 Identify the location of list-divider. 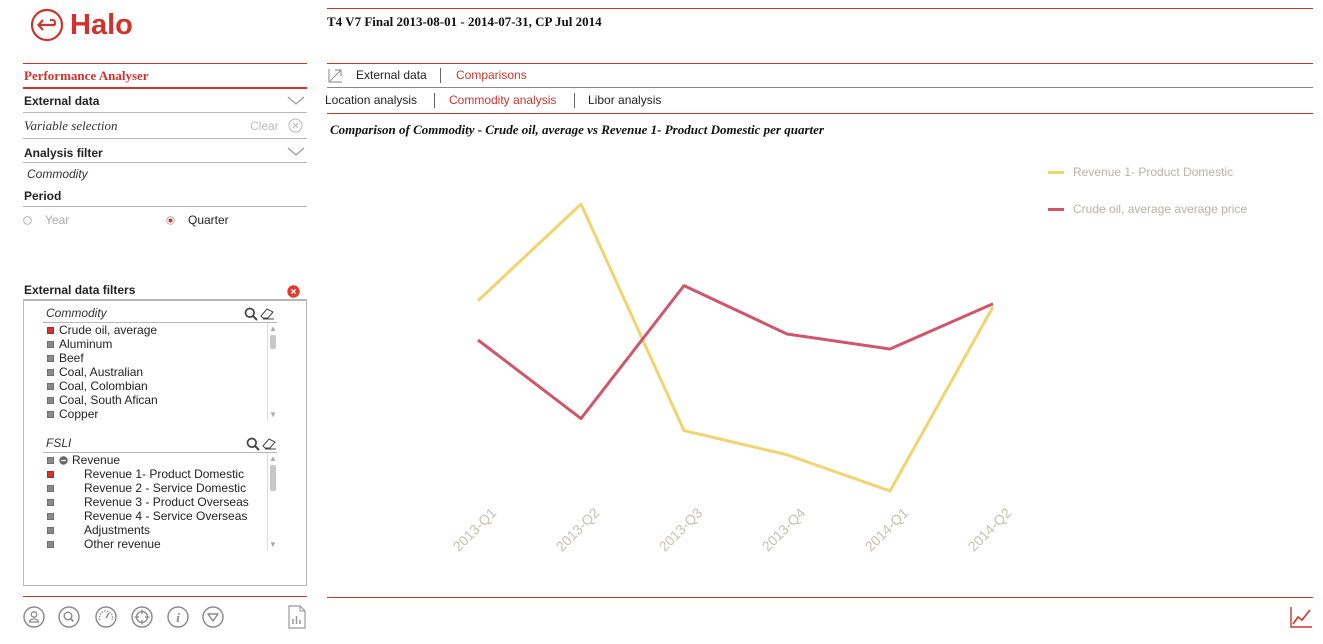
(160, 452).